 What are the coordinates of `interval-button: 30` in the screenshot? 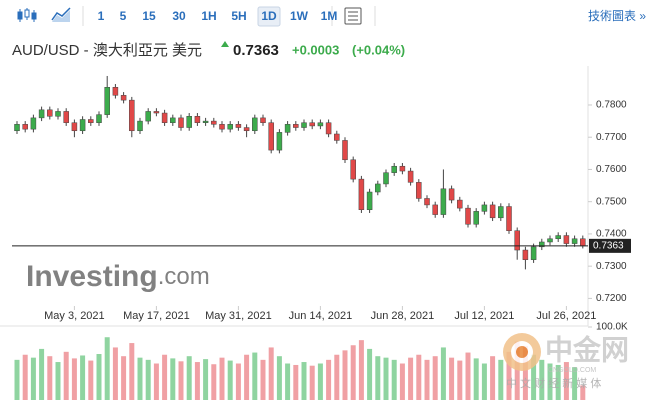 It's located at (179, 16).